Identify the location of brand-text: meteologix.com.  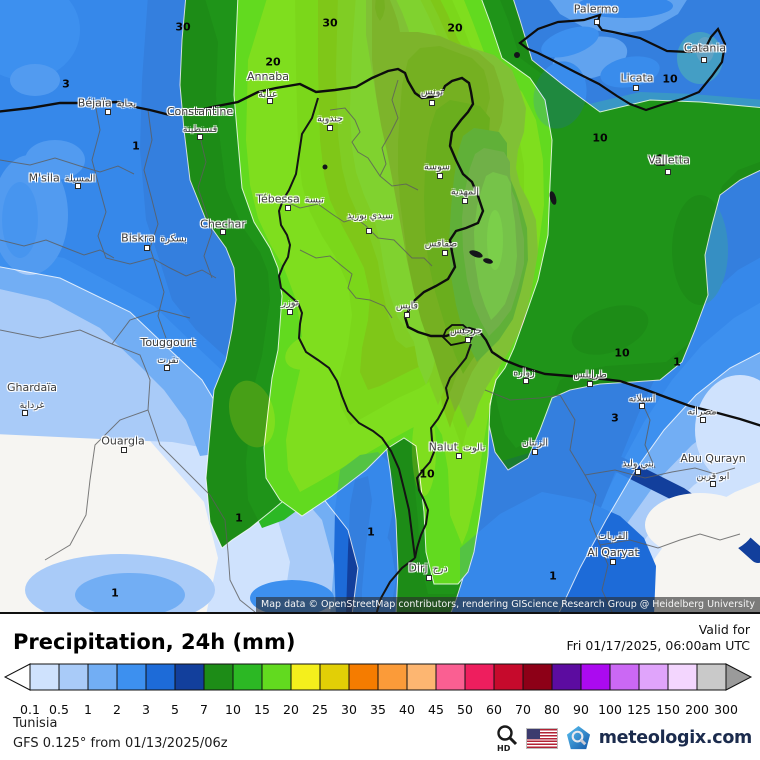
(675, 738).